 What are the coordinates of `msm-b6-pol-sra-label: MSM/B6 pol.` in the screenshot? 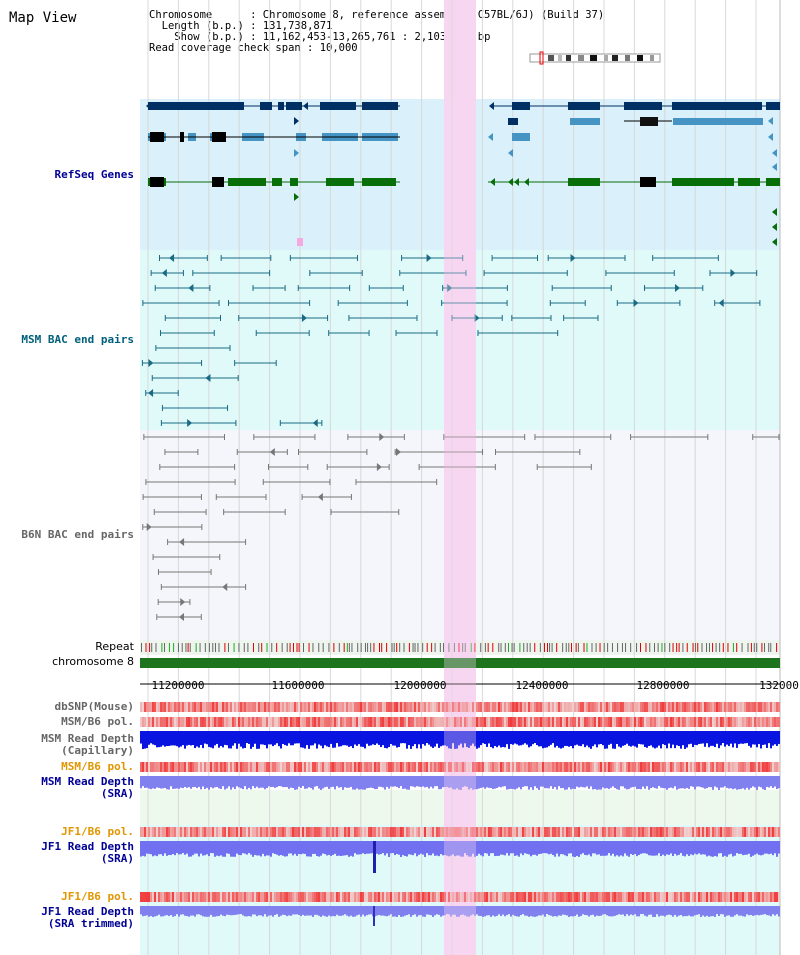 It's located at (97, 766).